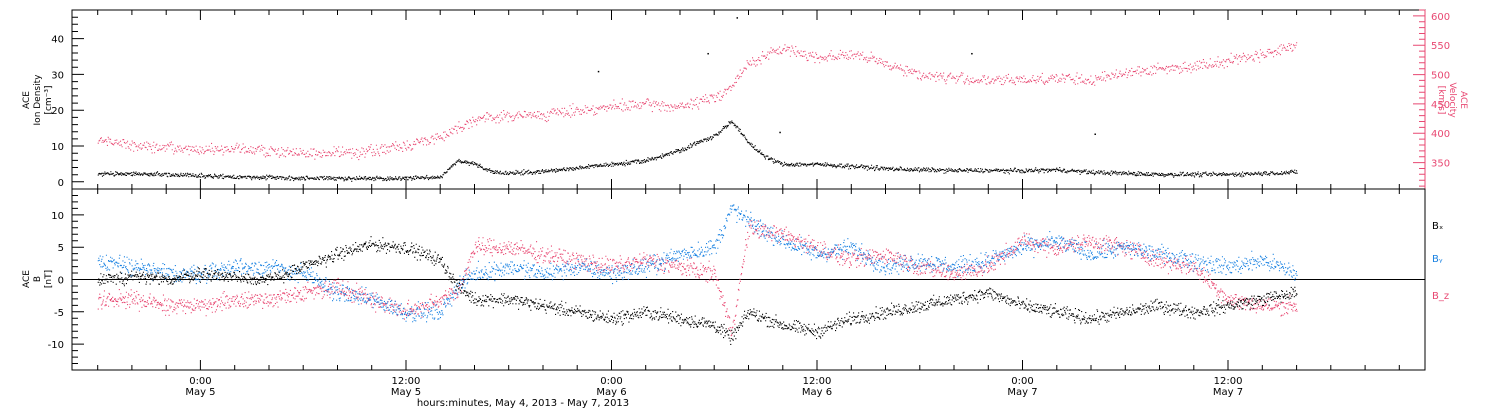  What do you see at coordinates (1463, 100) in the screenshot?
I see `velocity-axis-title-line: ACE` at bounding box center [1463, 100].